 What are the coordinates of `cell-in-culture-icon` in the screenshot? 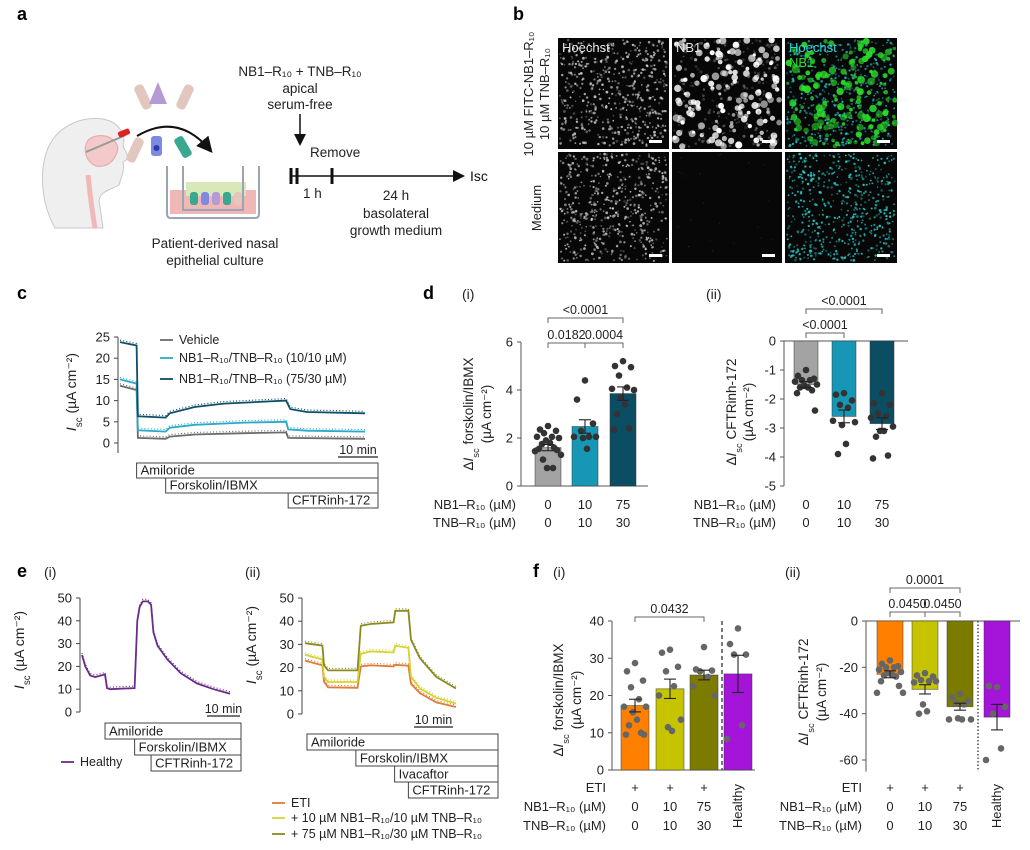 It's located at (238, 198).